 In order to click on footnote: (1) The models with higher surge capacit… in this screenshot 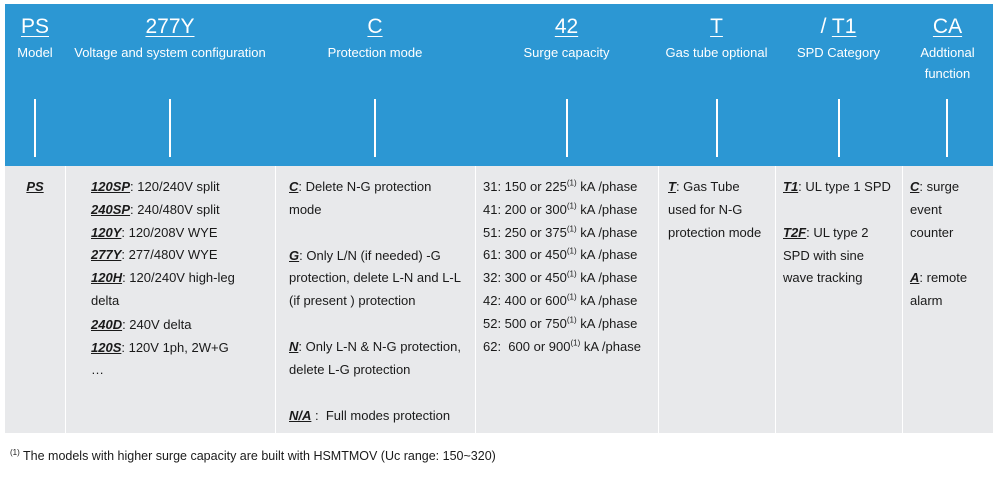, I will do `click(253, 455)`.